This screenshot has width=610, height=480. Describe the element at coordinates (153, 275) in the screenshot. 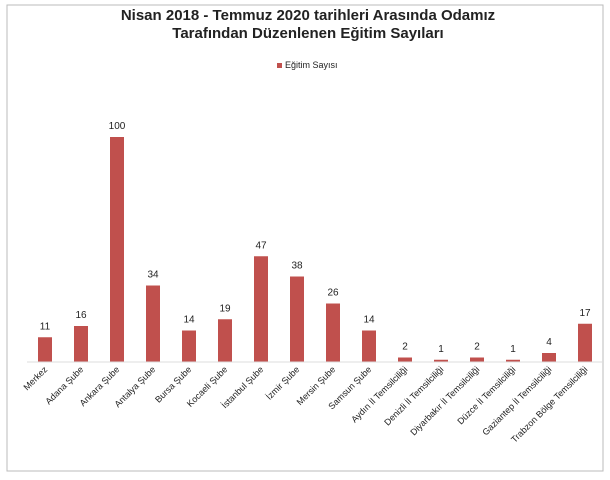

I see `value-label: 34` at that location.